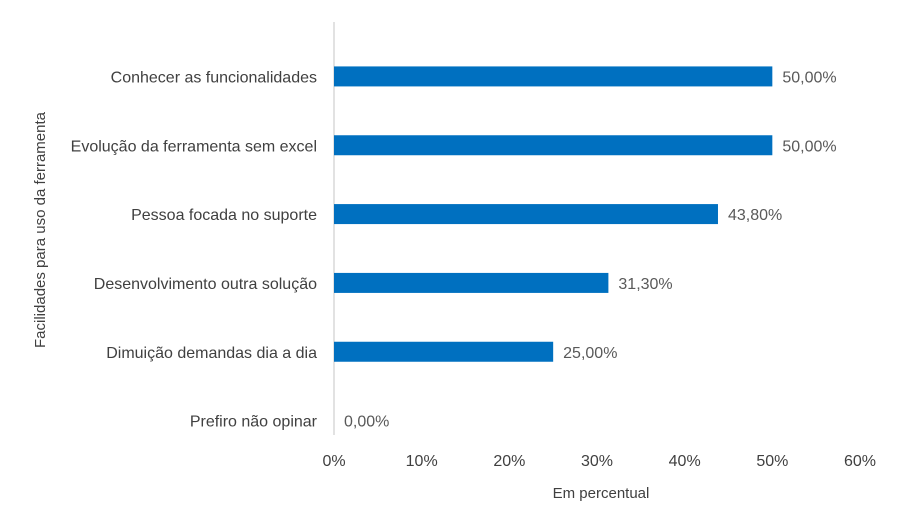 This screenshot has width=900, height=525. I want to click on x-tick-label: 40%, so click(685, 461).